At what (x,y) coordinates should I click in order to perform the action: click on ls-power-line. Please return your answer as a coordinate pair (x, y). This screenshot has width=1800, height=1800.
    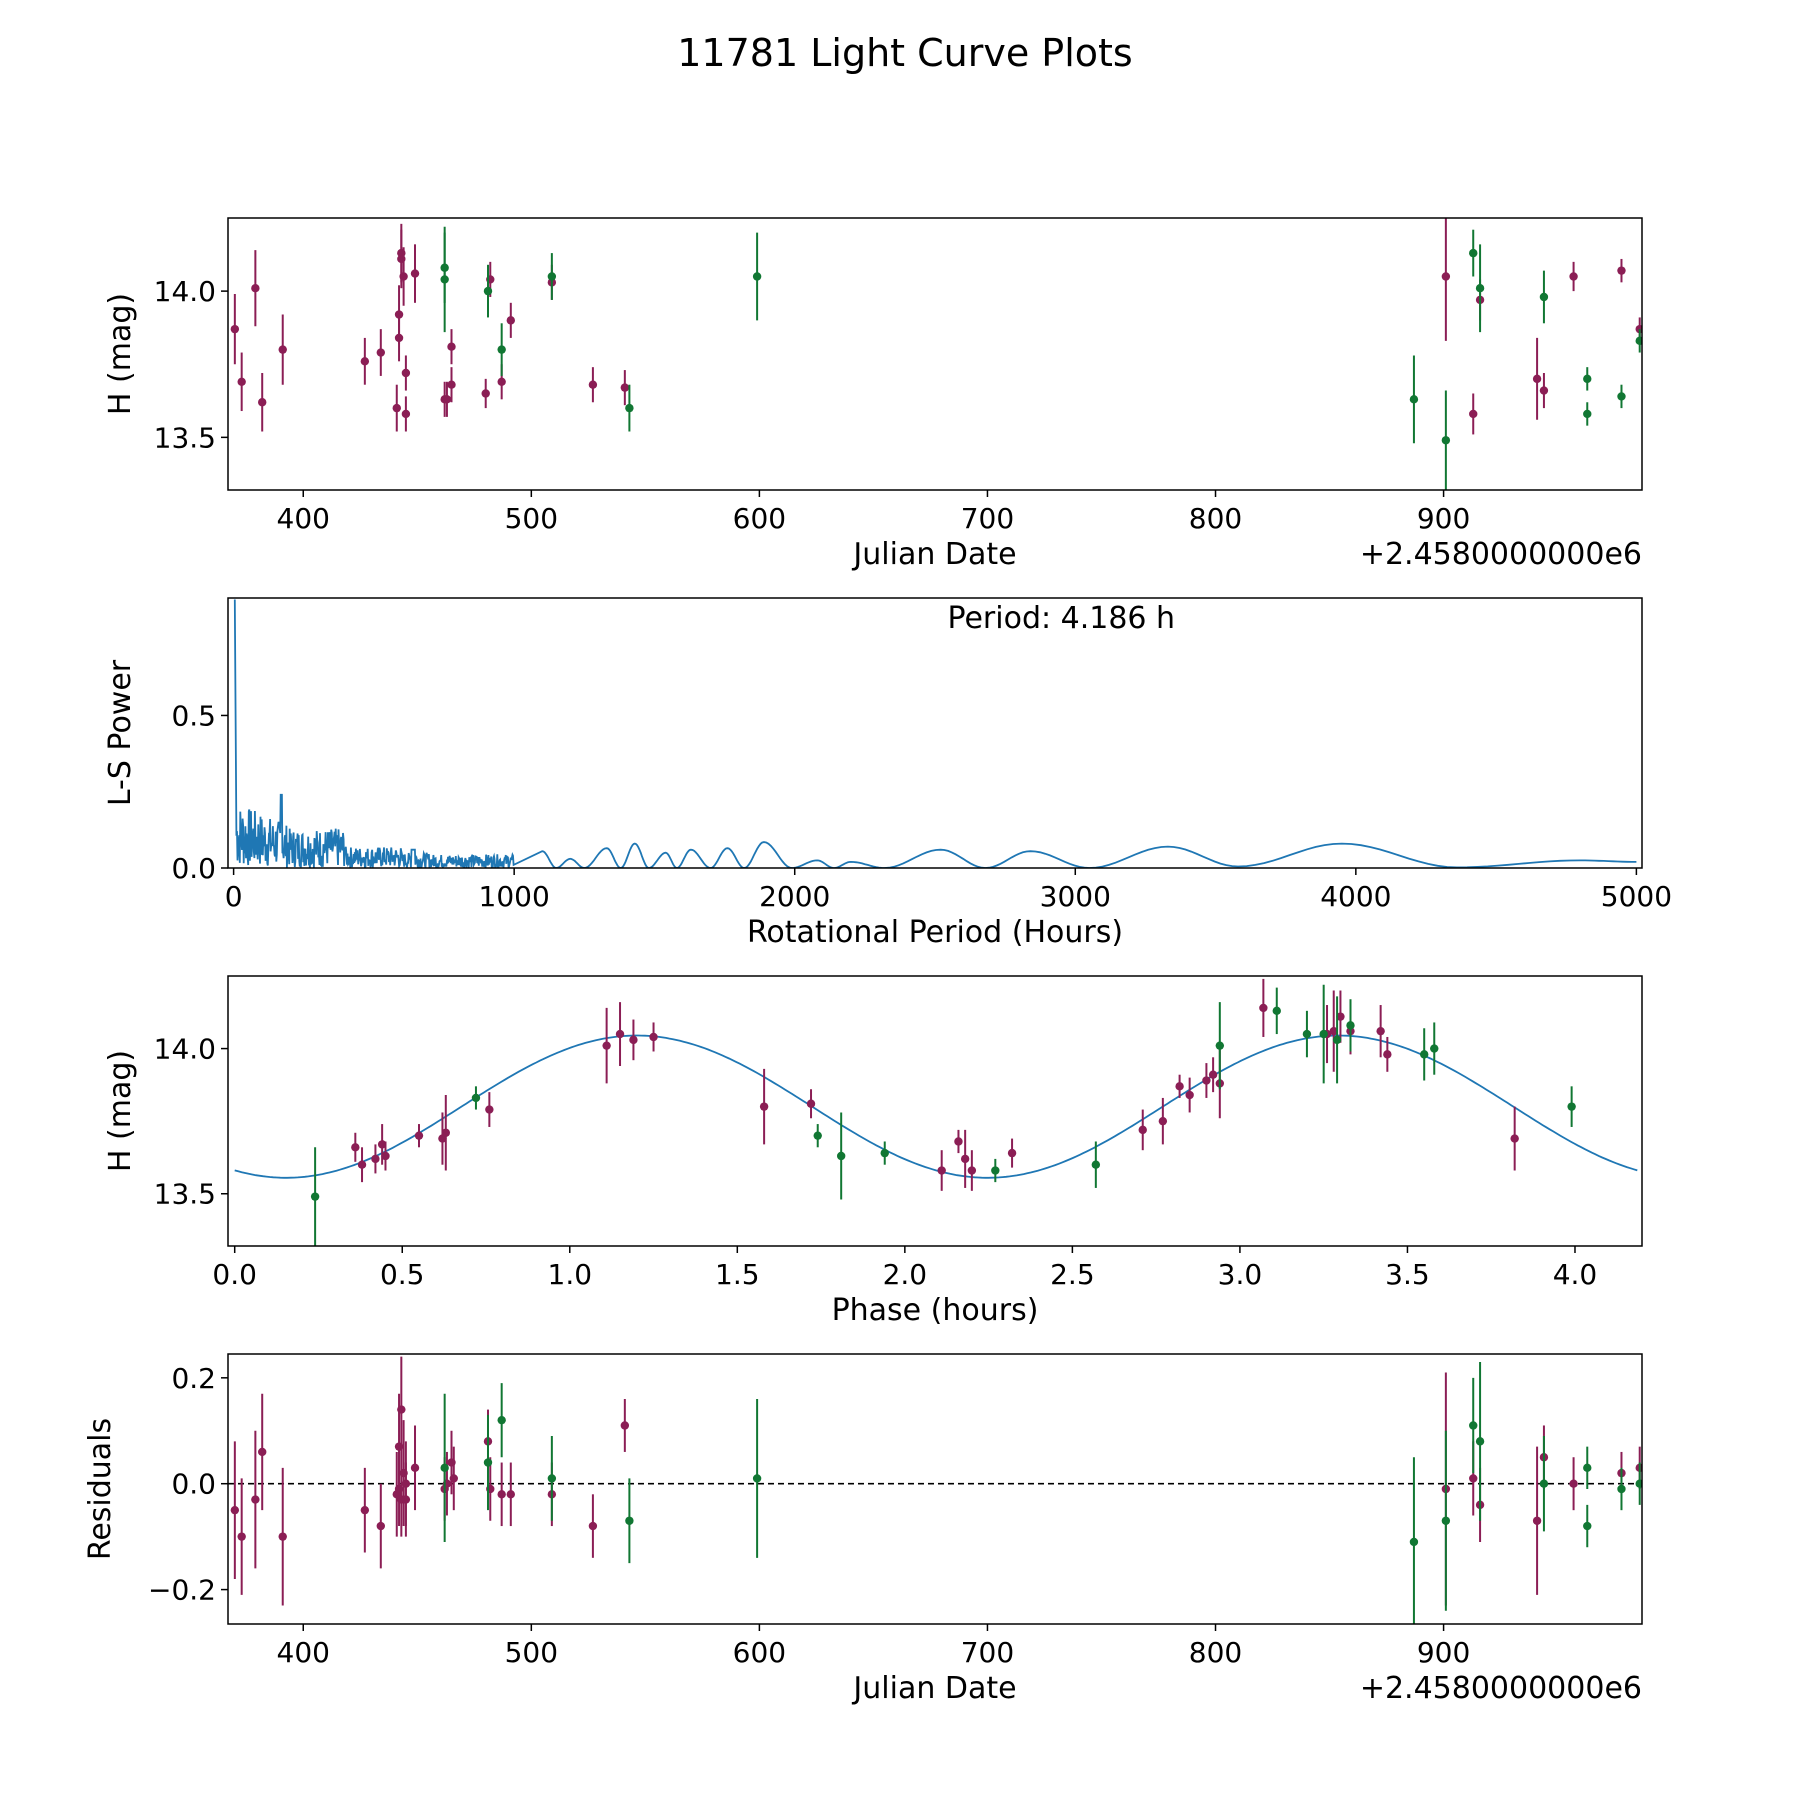
    Looking at the image, I should click on (935, 733).